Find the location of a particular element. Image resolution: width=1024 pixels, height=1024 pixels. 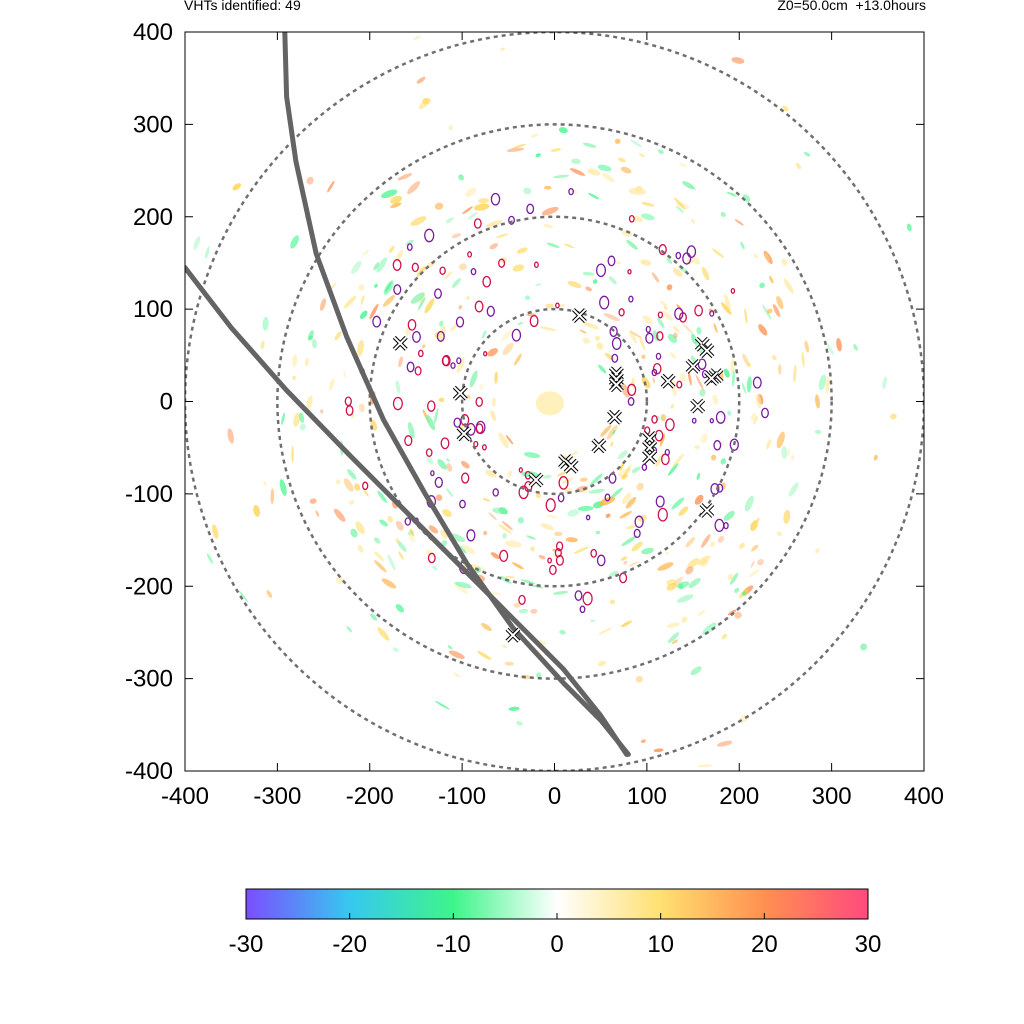

y-tick-label: -200 is located at coordinates (149, 586).